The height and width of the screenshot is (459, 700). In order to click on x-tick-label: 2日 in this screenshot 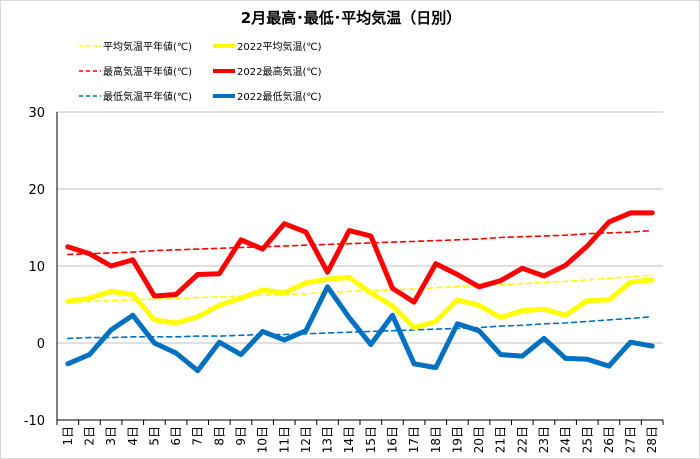, I will do `click(89, 436)`.